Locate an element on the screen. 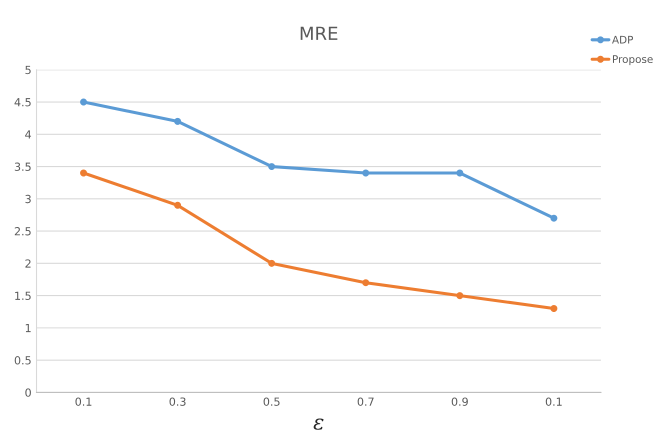 This screenshot has width=664, height=436. x-tick-label: 0.5 is located at coordinates (272, 401).